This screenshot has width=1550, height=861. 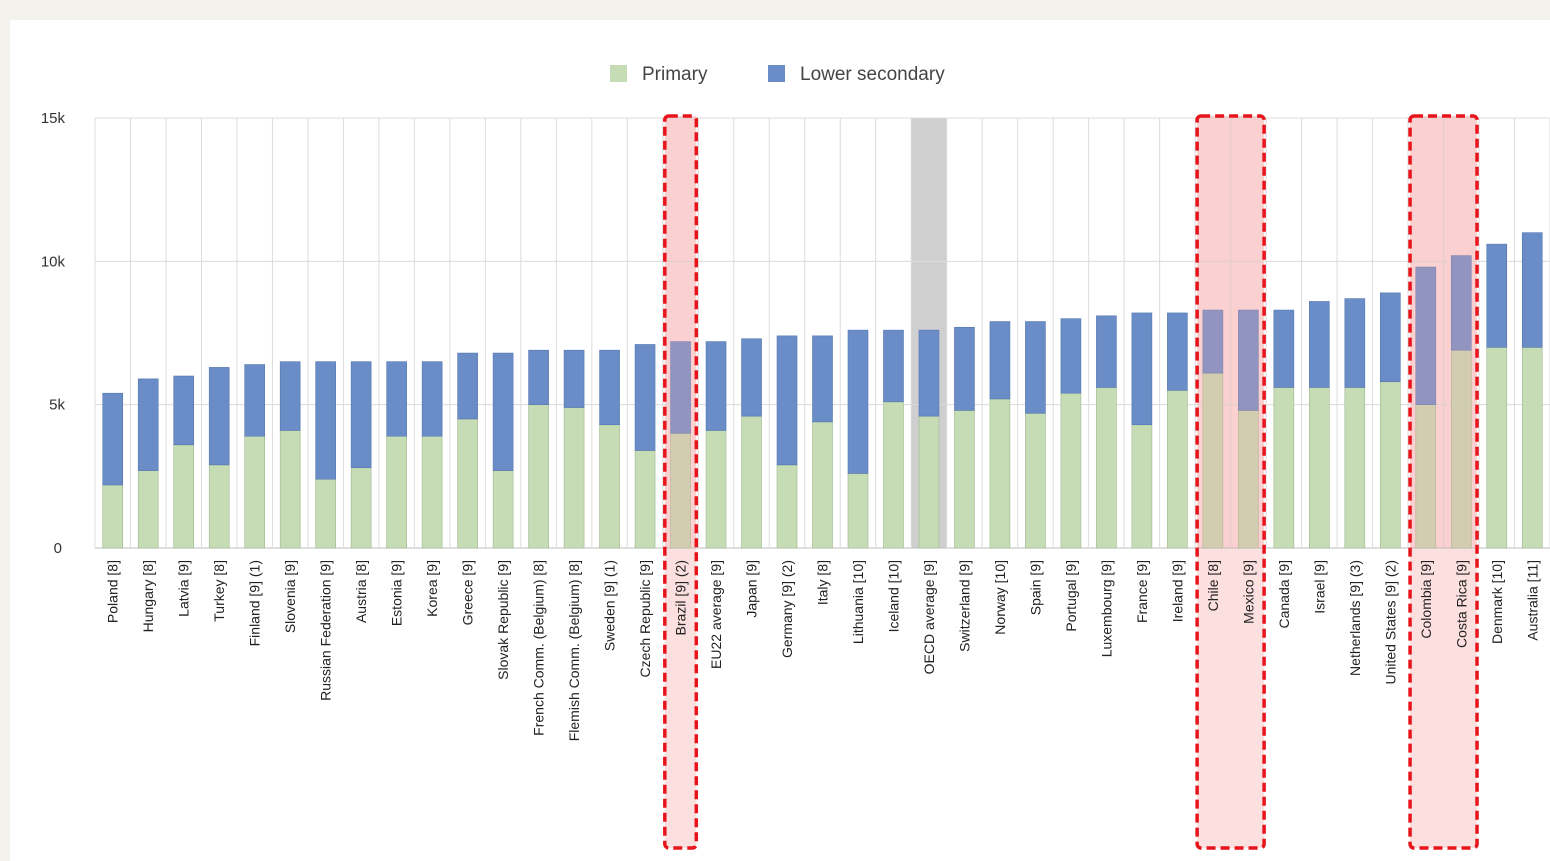 I want to click on category-tick-label: Hungary [8], so click(x=148, y=596).